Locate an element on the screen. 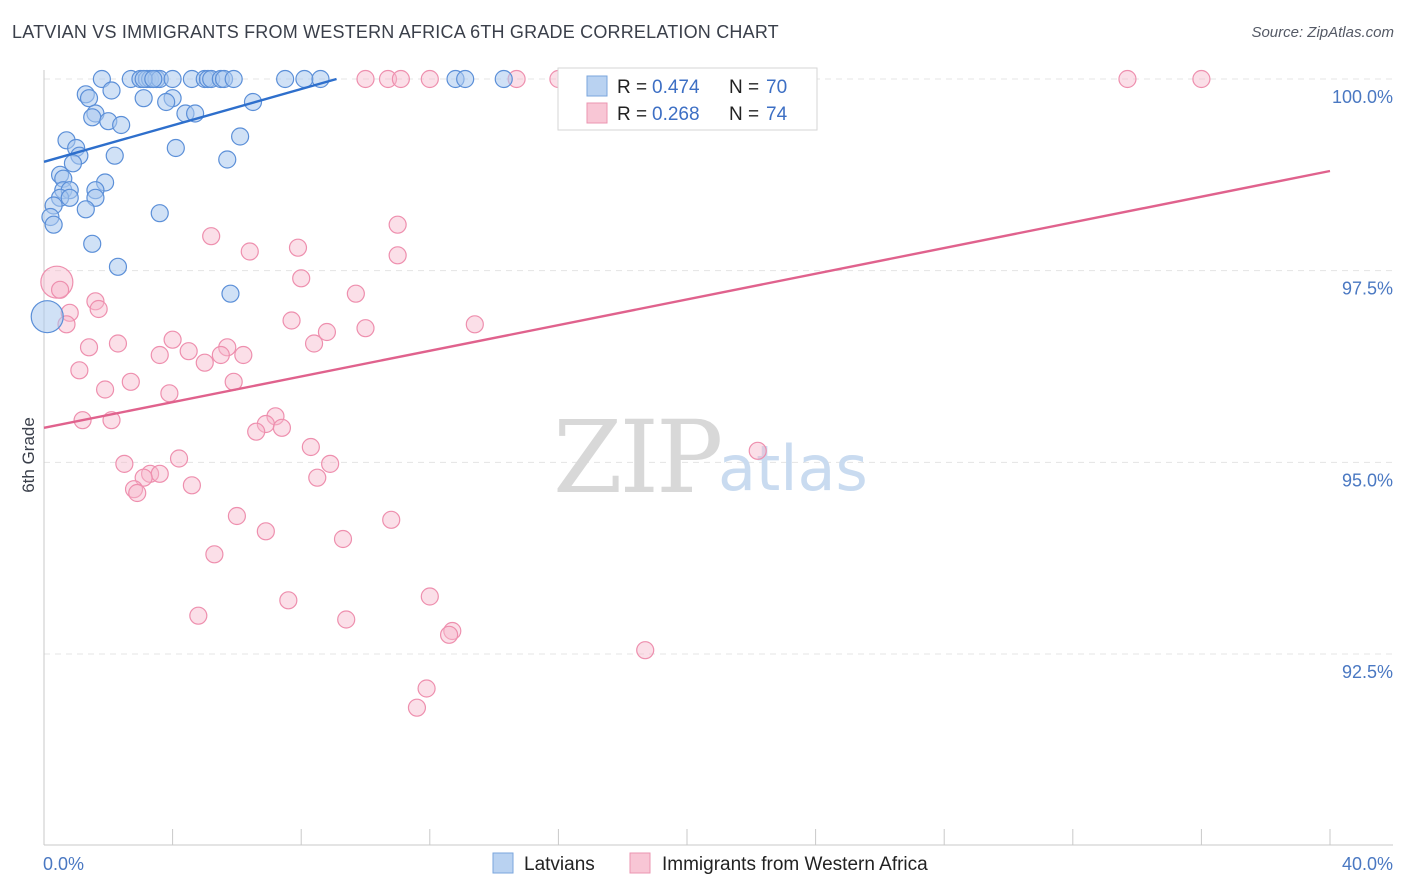 This screenshot has height=892, width=1406. y-tick-labels: 92.5% 95.0% 97.5% 100.0% is located at coordinates (1362, 384).